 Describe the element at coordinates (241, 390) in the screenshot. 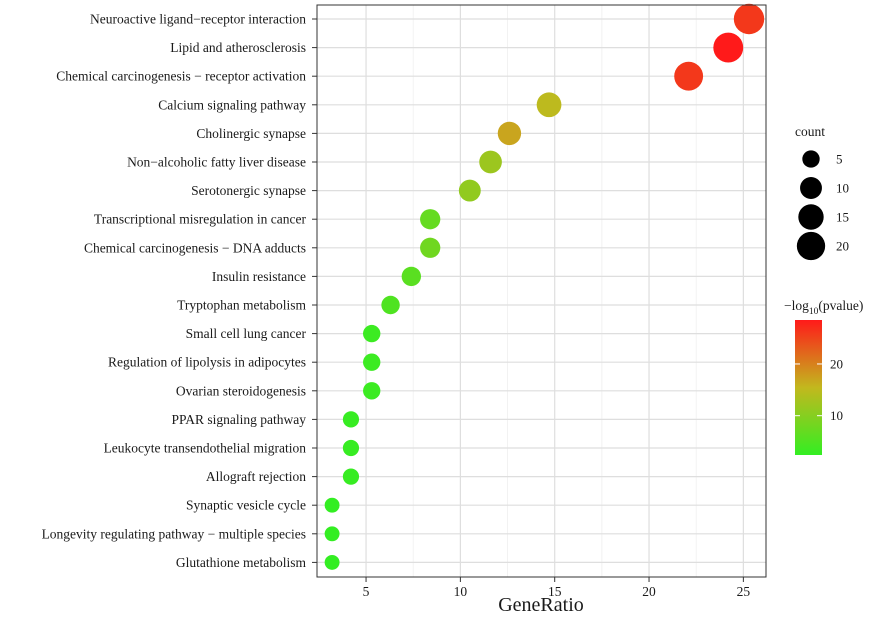

I see `y-tick-label: Ovarian steroidogenesis` at that location.